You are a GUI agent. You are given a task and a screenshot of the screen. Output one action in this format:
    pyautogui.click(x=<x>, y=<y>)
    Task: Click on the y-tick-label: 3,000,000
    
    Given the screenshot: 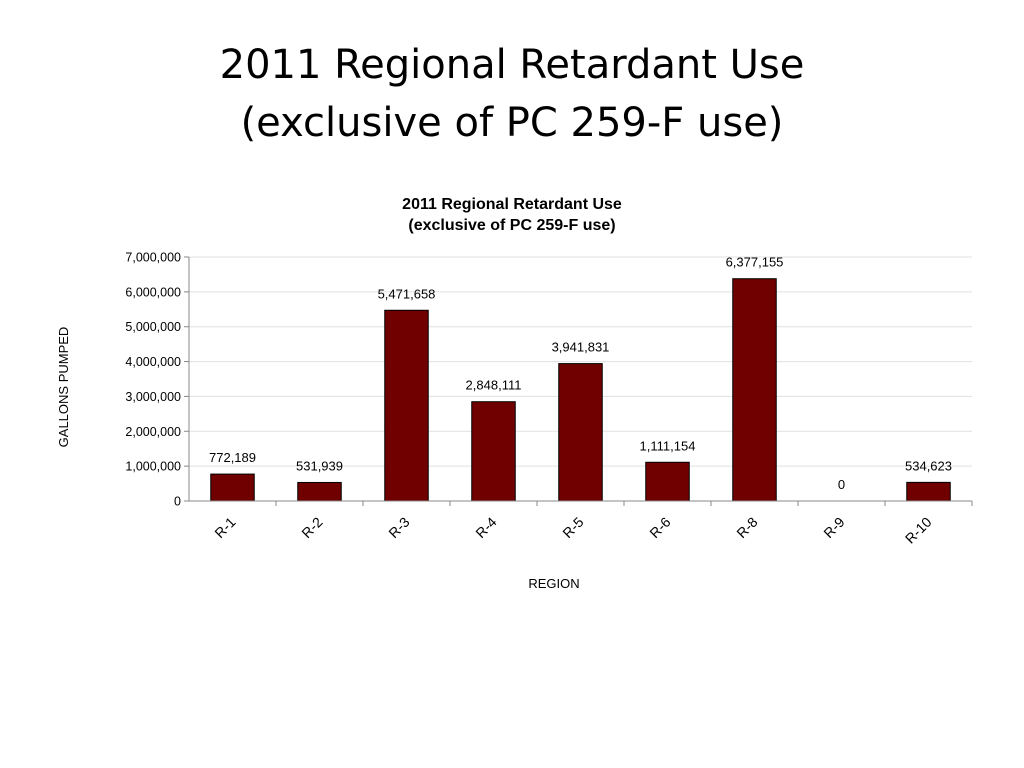 What is the action you would take?
    pyautogui.click(x=153, y=397)
    